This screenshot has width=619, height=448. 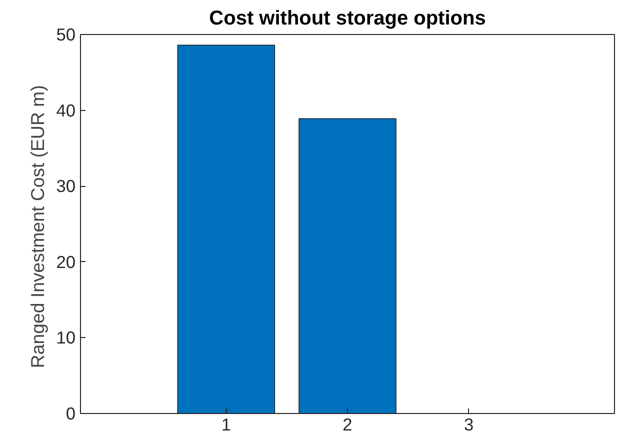 I want to click on y-tick-label: 20, so click(x=66, y=262).